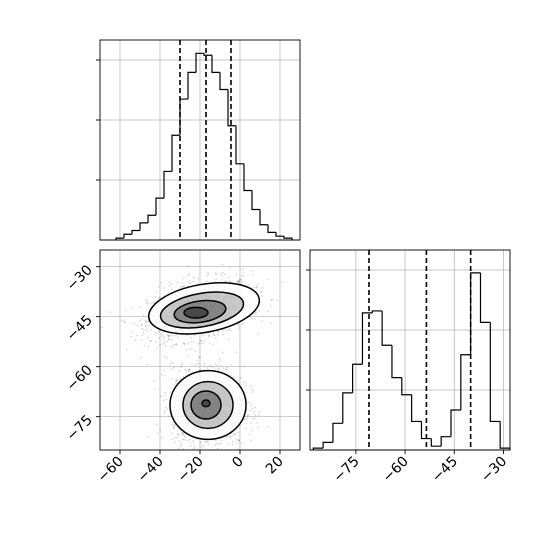  What do you see at coordinates (233, 435) in the screenshot?
I see `scatter-point-2082` at bounding box center [233, 435].